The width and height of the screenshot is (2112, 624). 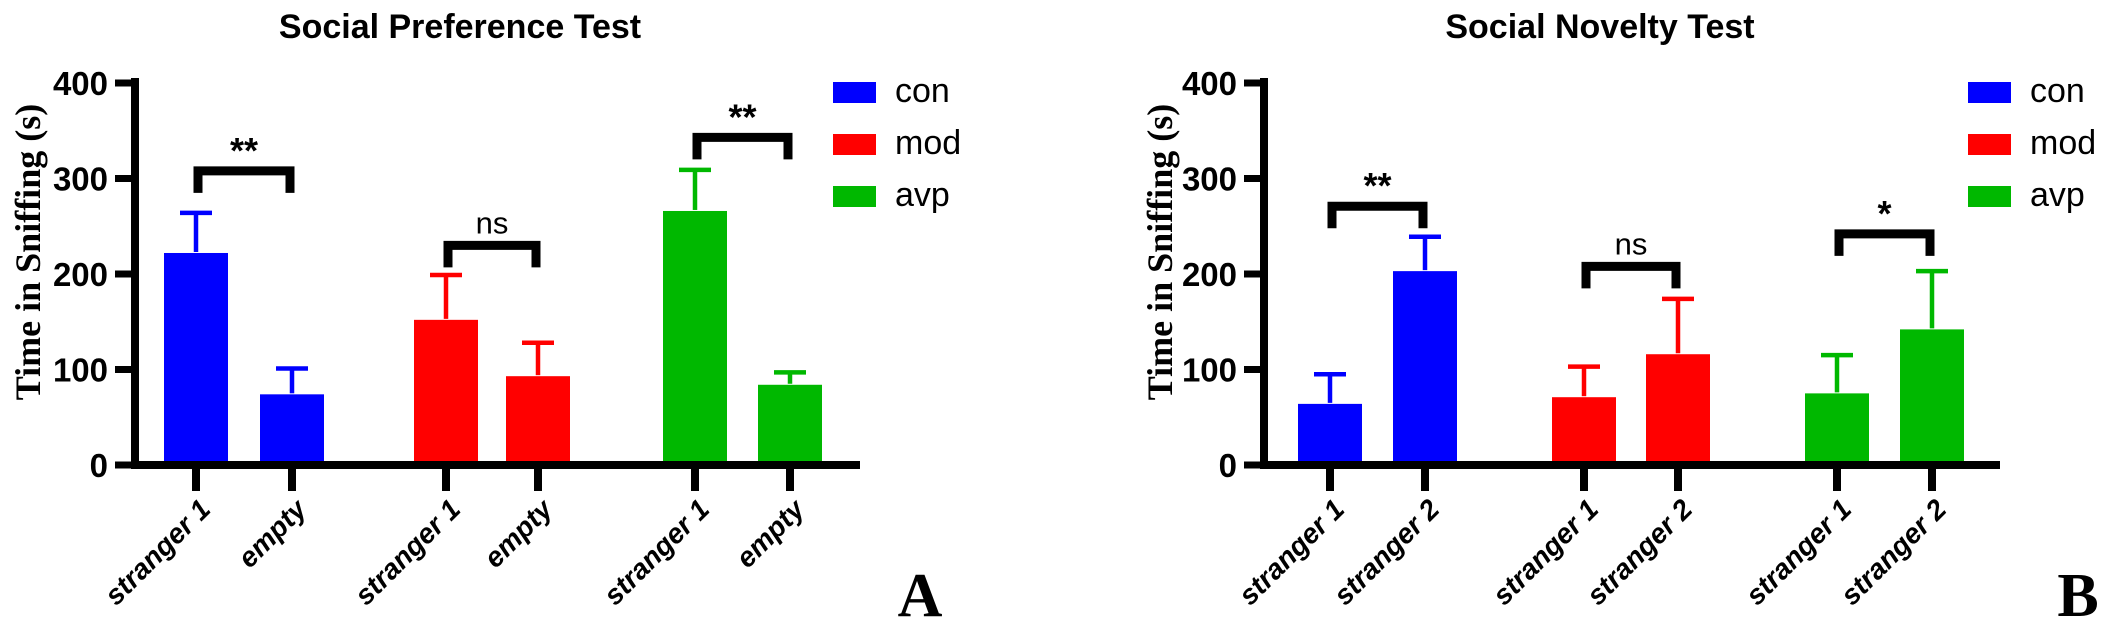 I want to click on panel-letter-B: B, so click(x=2077, y=593).